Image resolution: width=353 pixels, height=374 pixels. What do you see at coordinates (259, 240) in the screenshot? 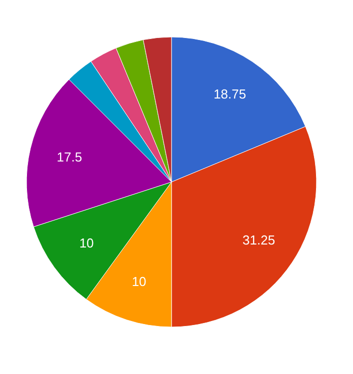
I see `data-label: 31.25` at bounding box center [259, 240].